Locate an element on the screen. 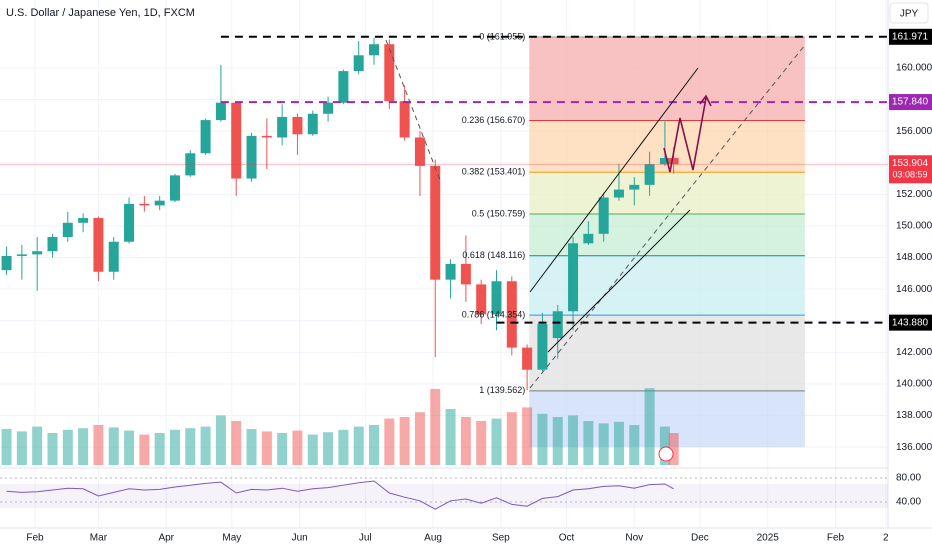 This screenshot has height=555, width=932. channel-upper is located at coordinates (614, 180).